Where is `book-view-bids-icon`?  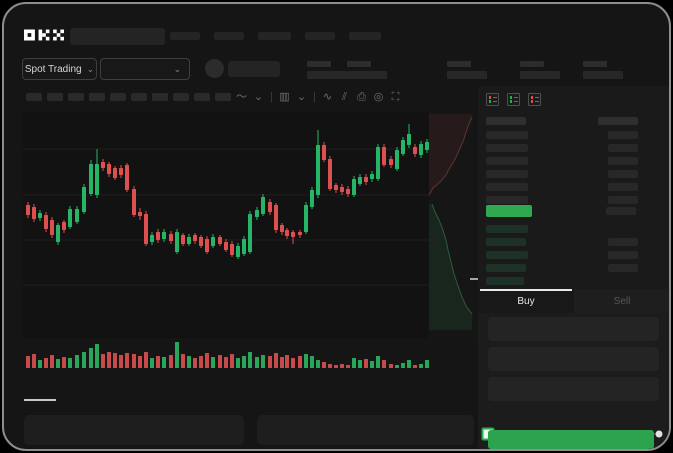 book-view-bids-icon is located at coordinates (513, 99).